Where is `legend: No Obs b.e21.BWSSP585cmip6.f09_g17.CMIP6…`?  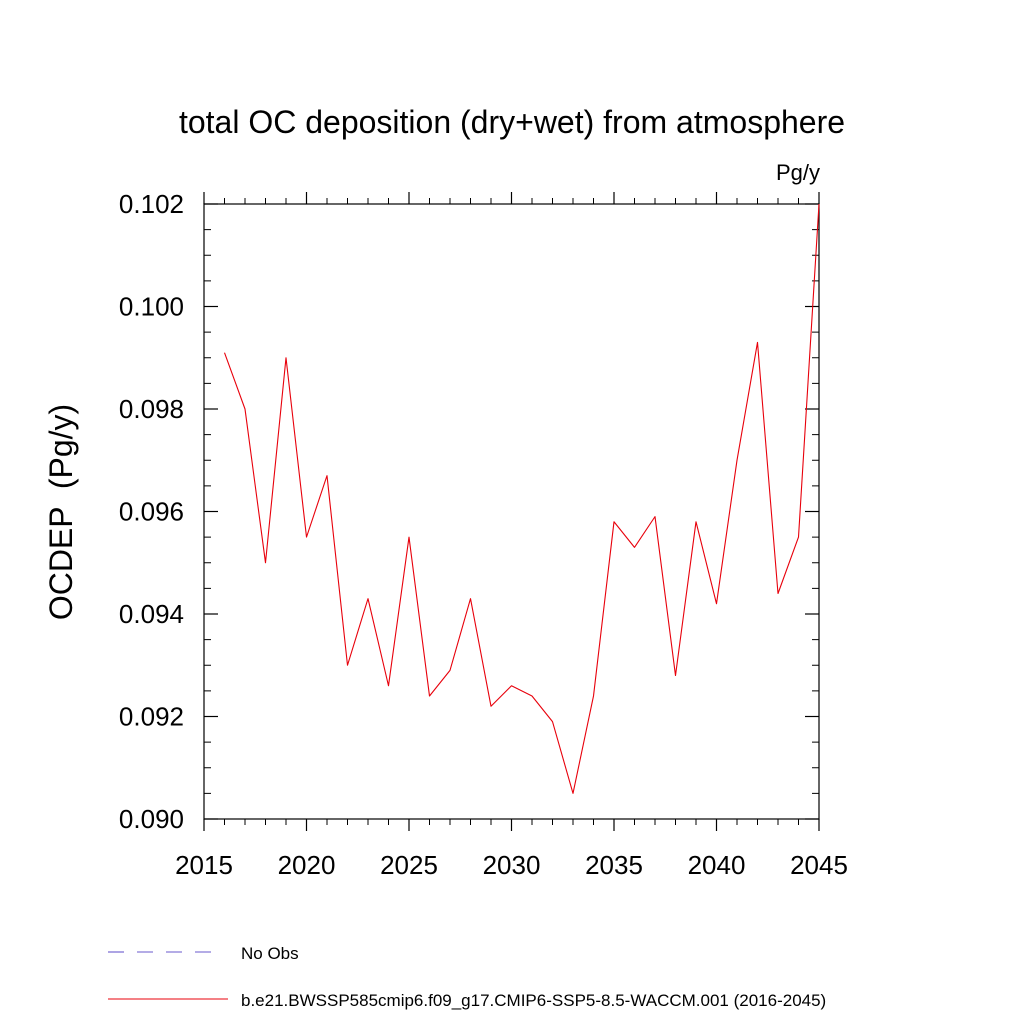
legend: No Obs b.e21.BWSSP585cmip6.f09_g17.CMIP6… is located at coordinates (467, 977).